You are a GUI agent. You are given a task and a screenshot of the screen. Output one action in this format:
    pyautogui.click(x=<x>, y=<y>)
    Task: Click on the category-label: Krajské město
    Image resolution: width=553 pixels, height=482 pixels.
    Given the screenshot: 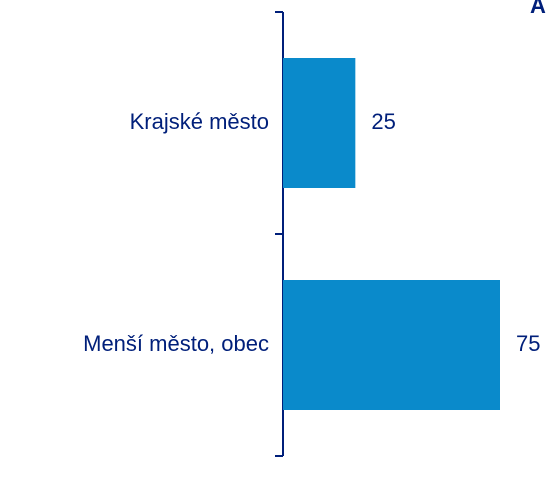 What is the action you would take?
    pyautogui.click(x=199, y=121)
    